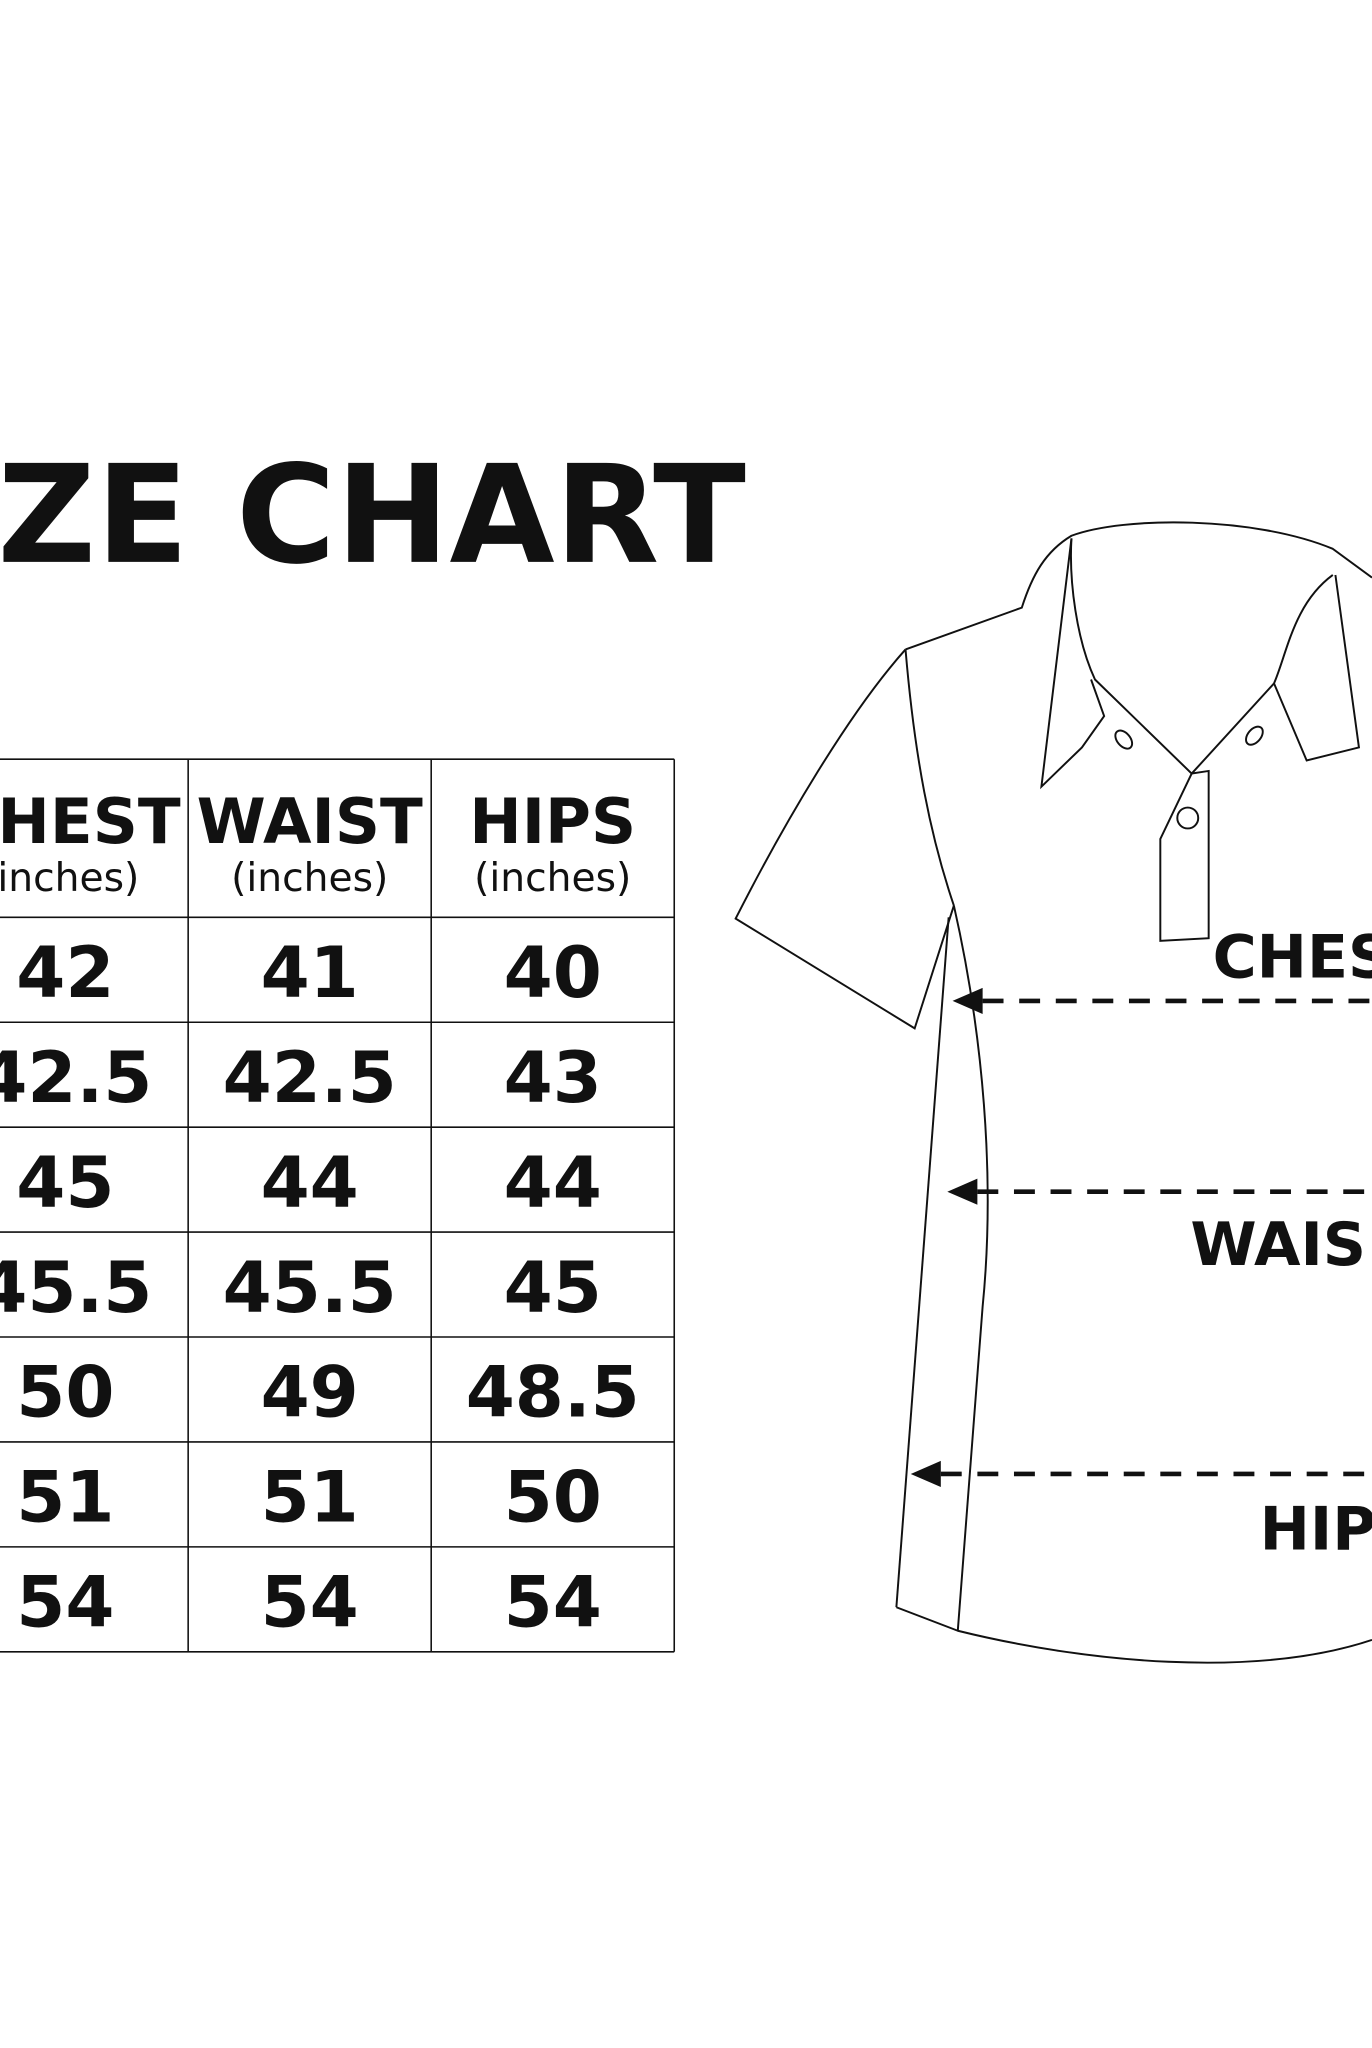 Image resolution: width=1372 pixels, height=2048 pixels. Describe the element at coordinates (552, 821) in the screenshot. I see `column-header: HIPS` at that location.